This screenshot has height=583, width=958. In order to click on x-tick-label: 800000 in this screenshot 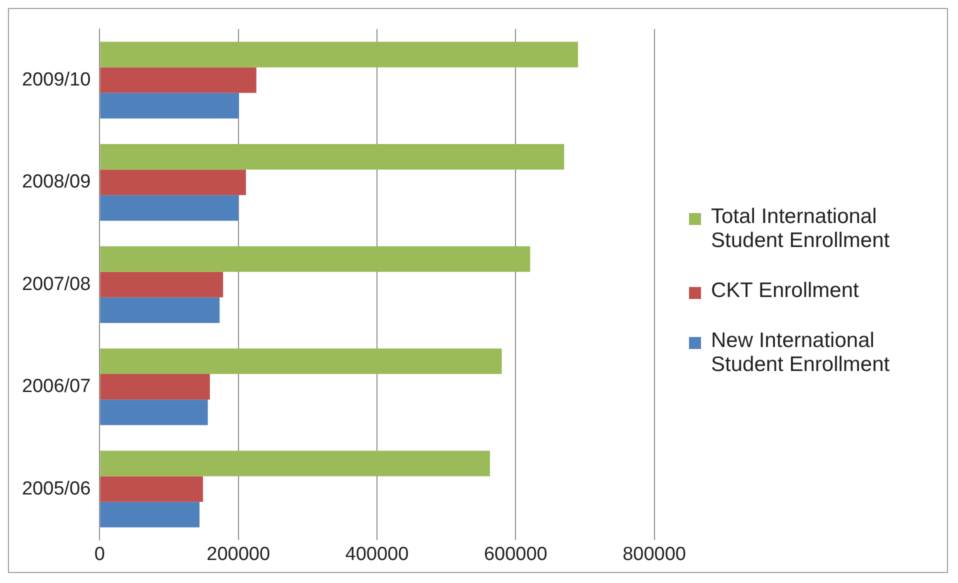, I will do `click(654, 554)`.